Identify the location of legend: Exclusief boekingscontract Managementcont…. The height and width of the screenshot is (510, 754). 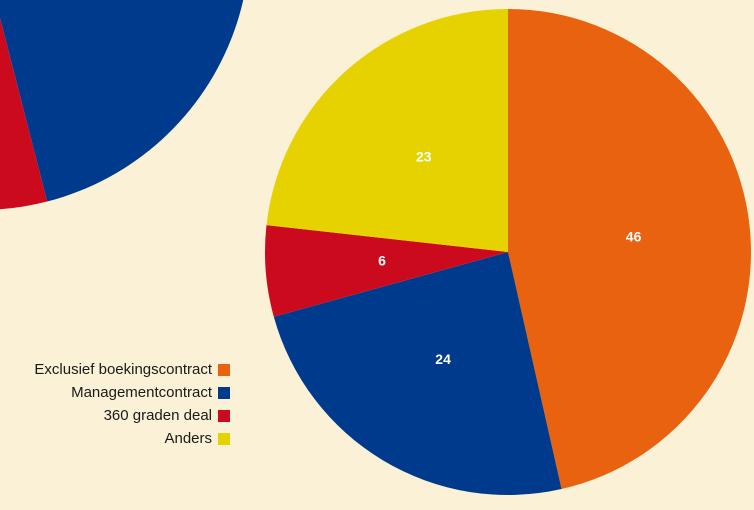
(132, 404).